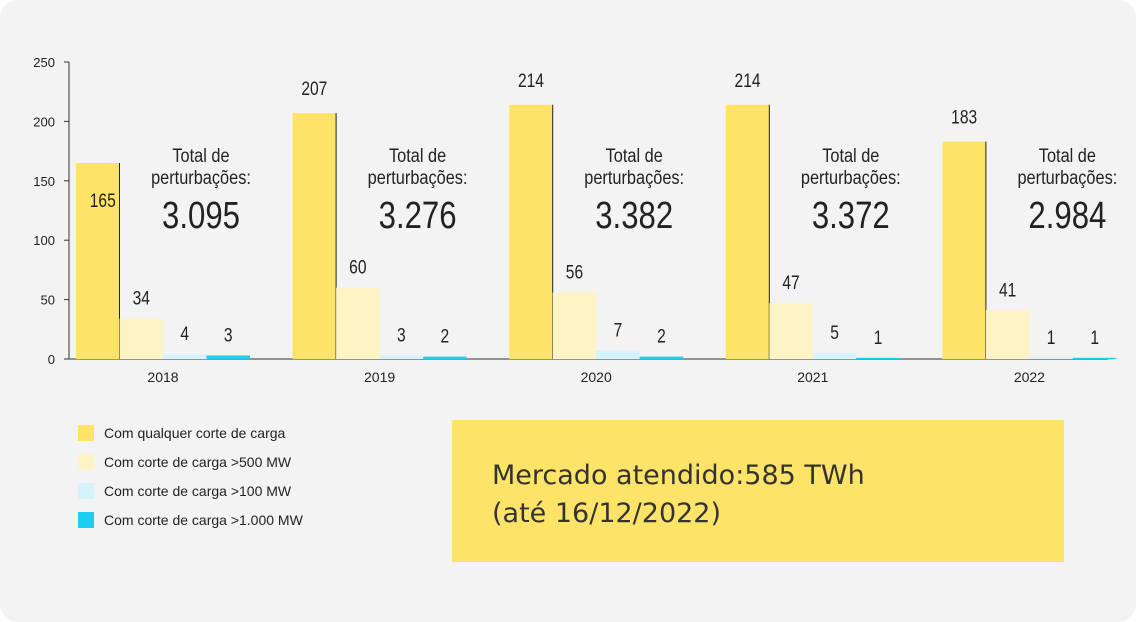 This screenshot has height=622, width=1136. I want to click on legend-item: Com corte de carga >500 MW, so click(190, 461).